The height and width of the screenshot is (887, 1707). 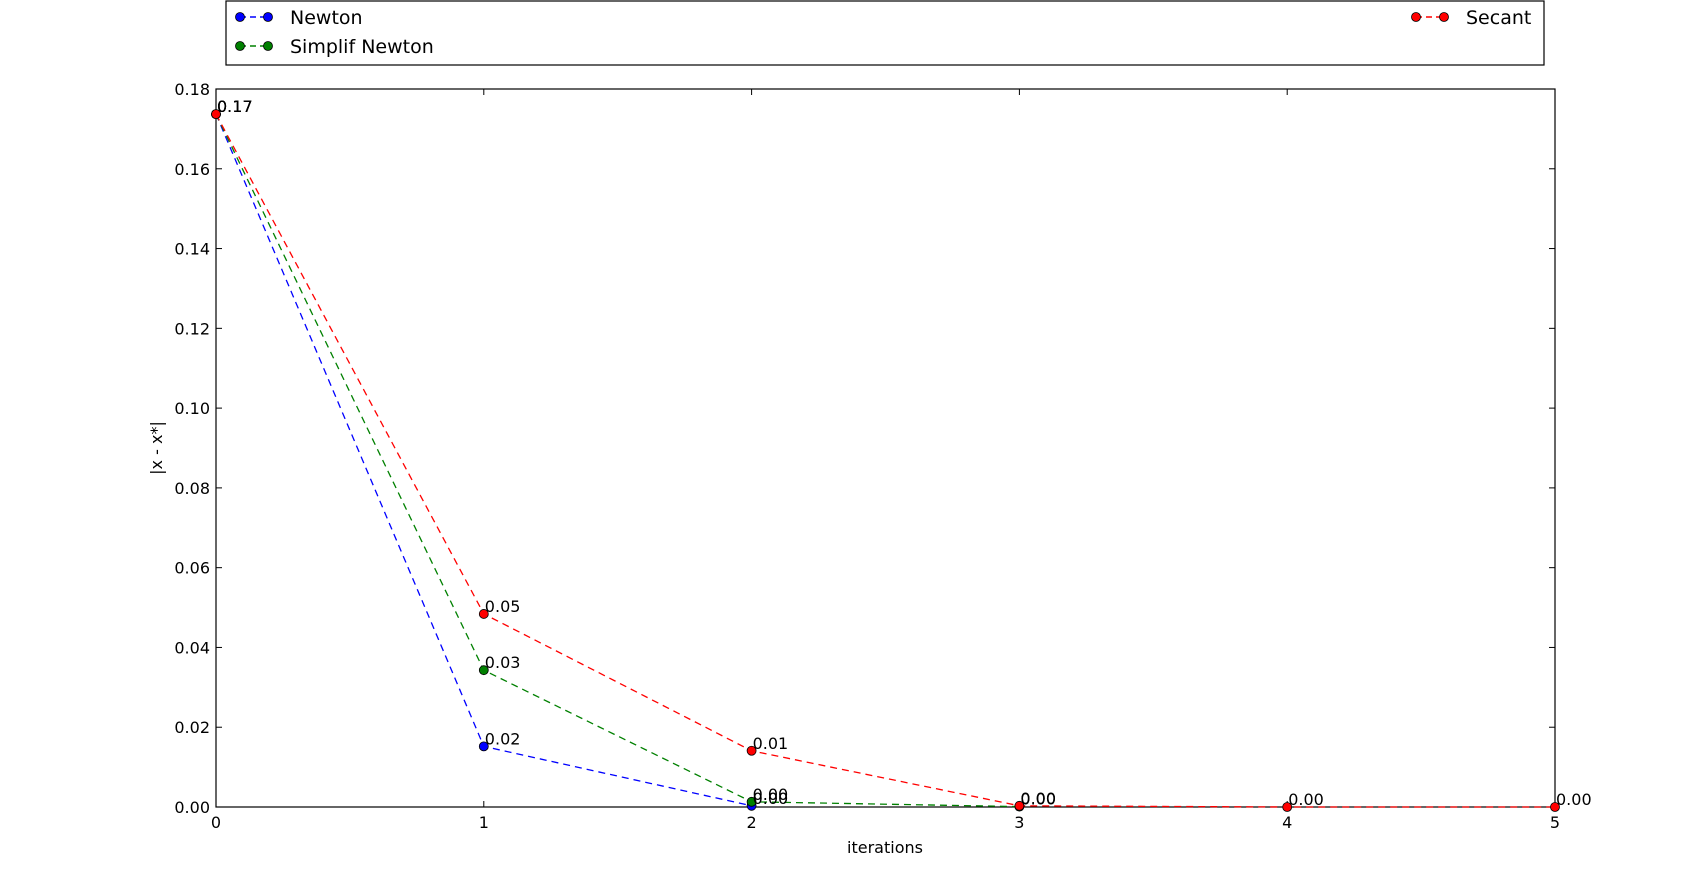 What do you see at coordinates (1287, 822) in the screenshot?
I see `x-tick-label: 4` at bounding box center [1287, 822].